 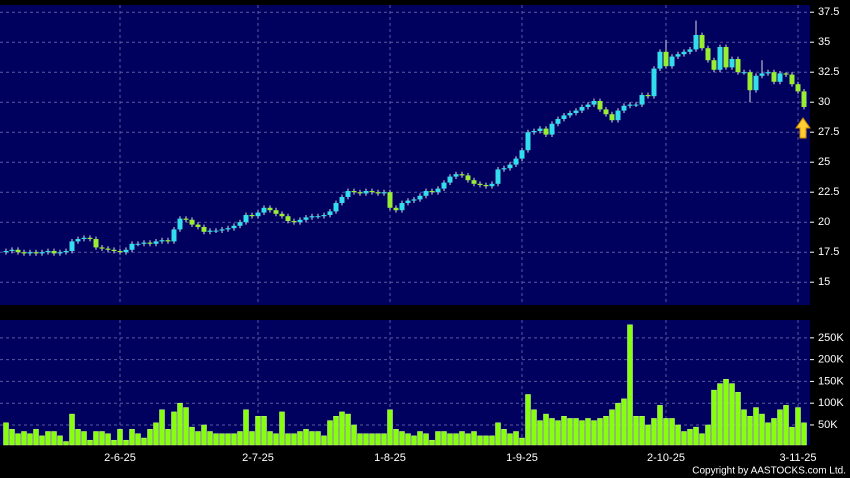 What do you see at coordinates (828, 192) in the screenshot?
I see `y-tick-label: 22.5` at bounding box center [828, 192].